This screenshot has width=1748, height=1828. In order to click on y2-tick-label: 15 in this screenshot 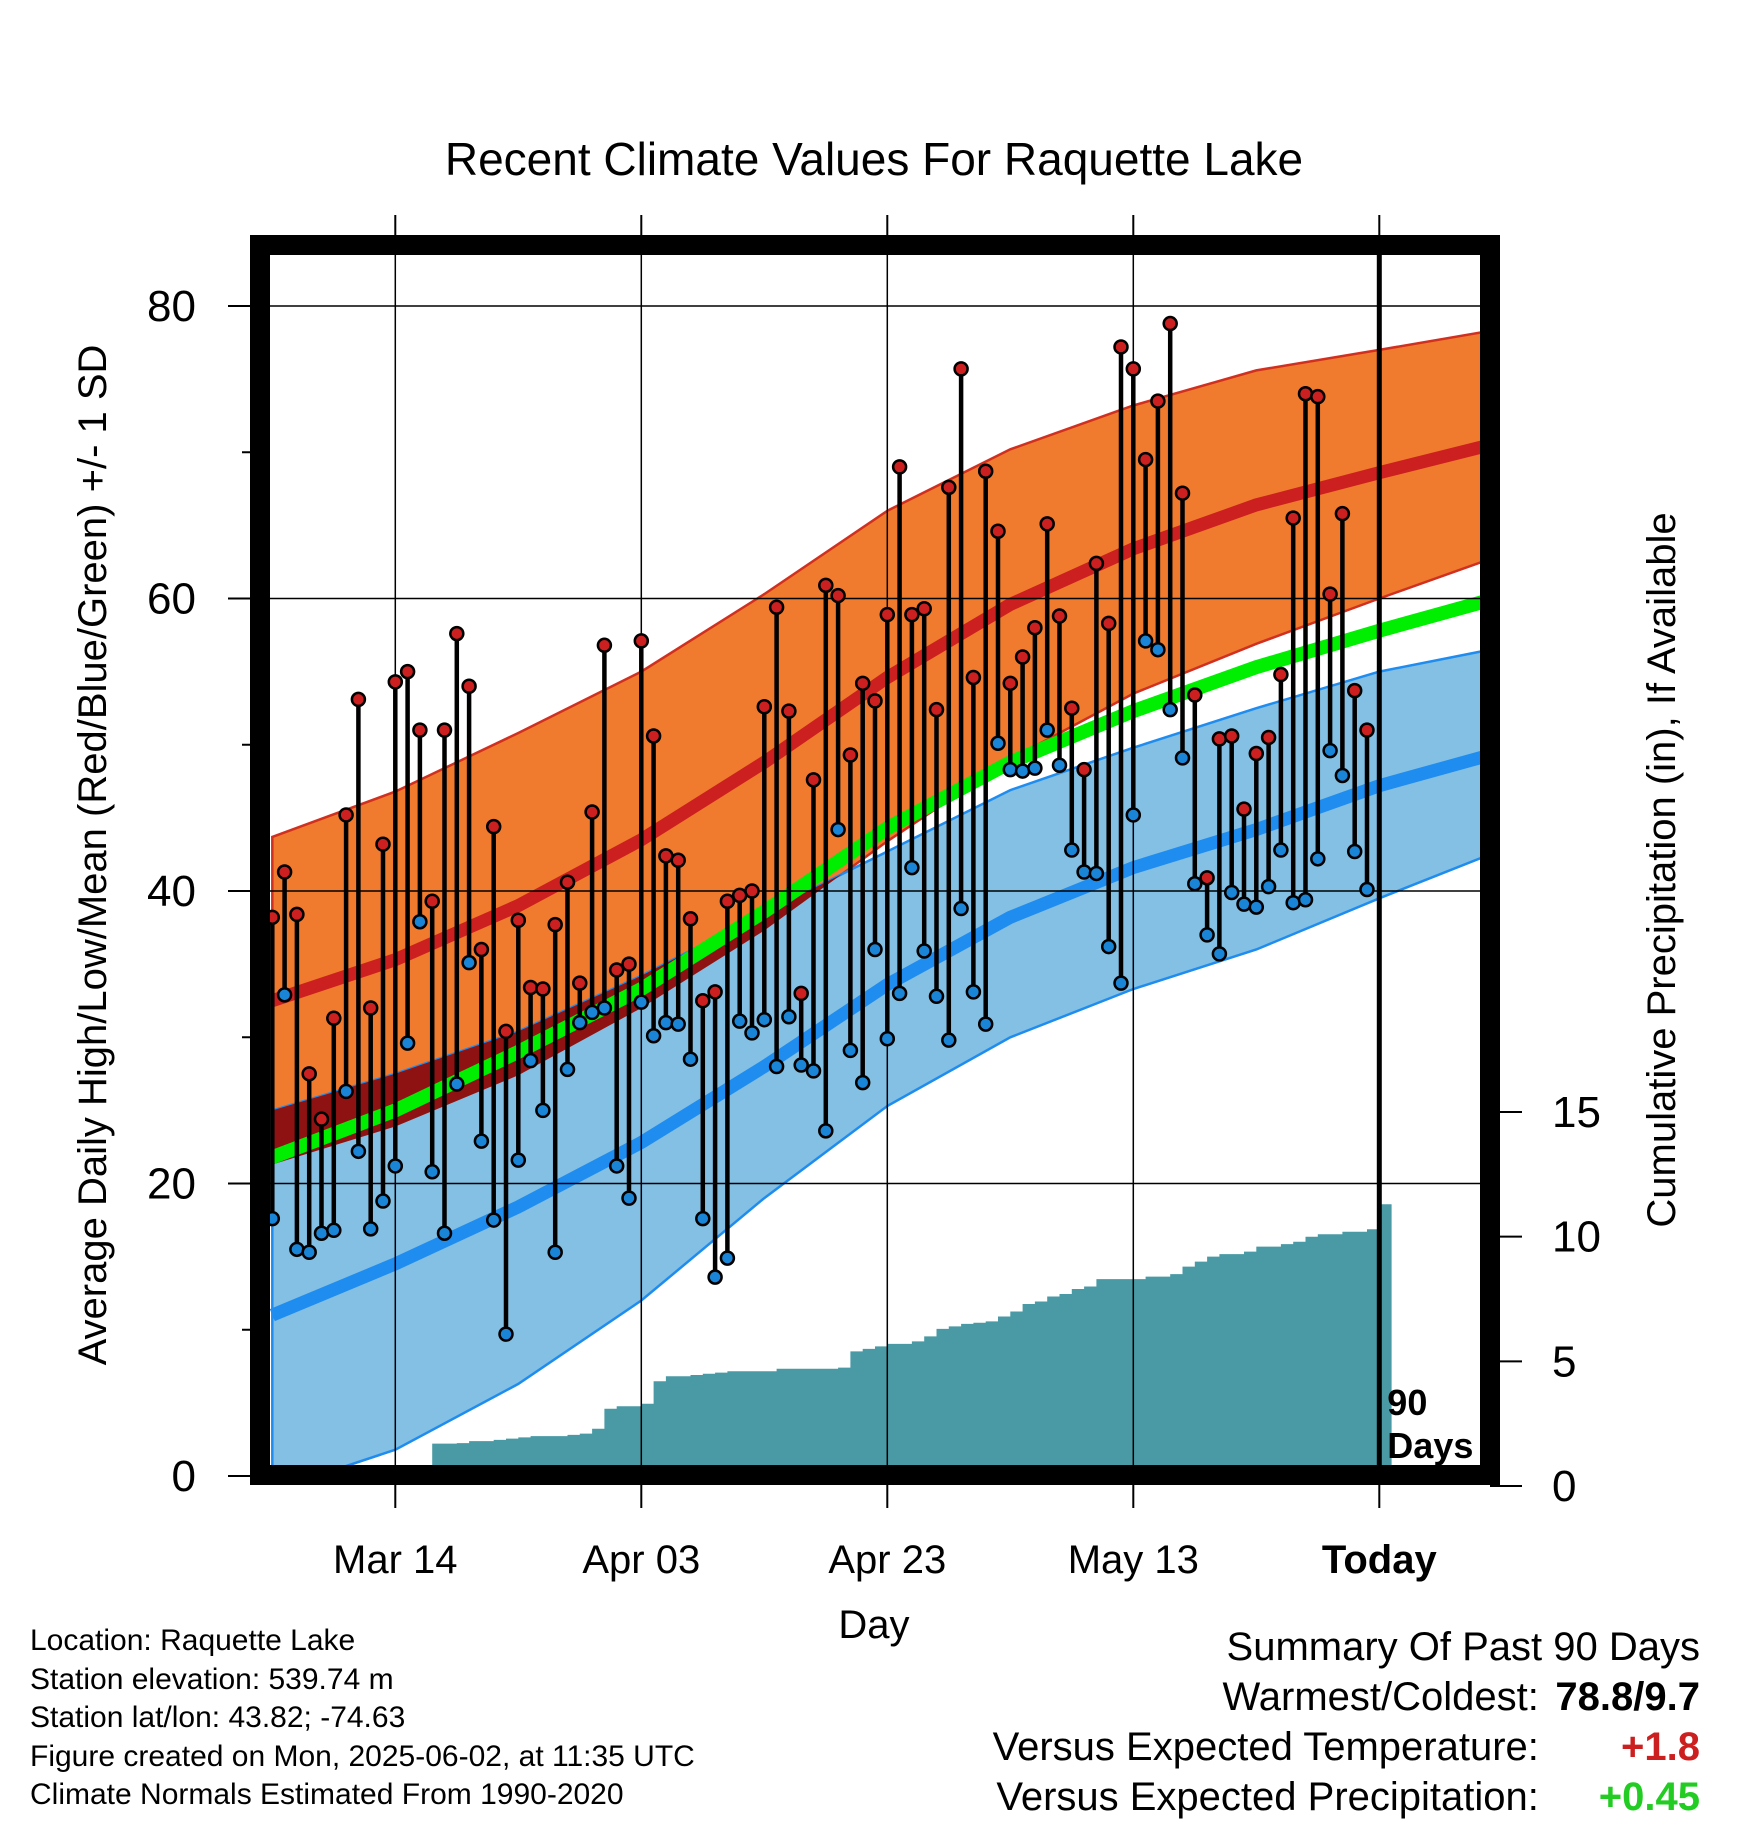, I will do `click(1576, 1112)`.